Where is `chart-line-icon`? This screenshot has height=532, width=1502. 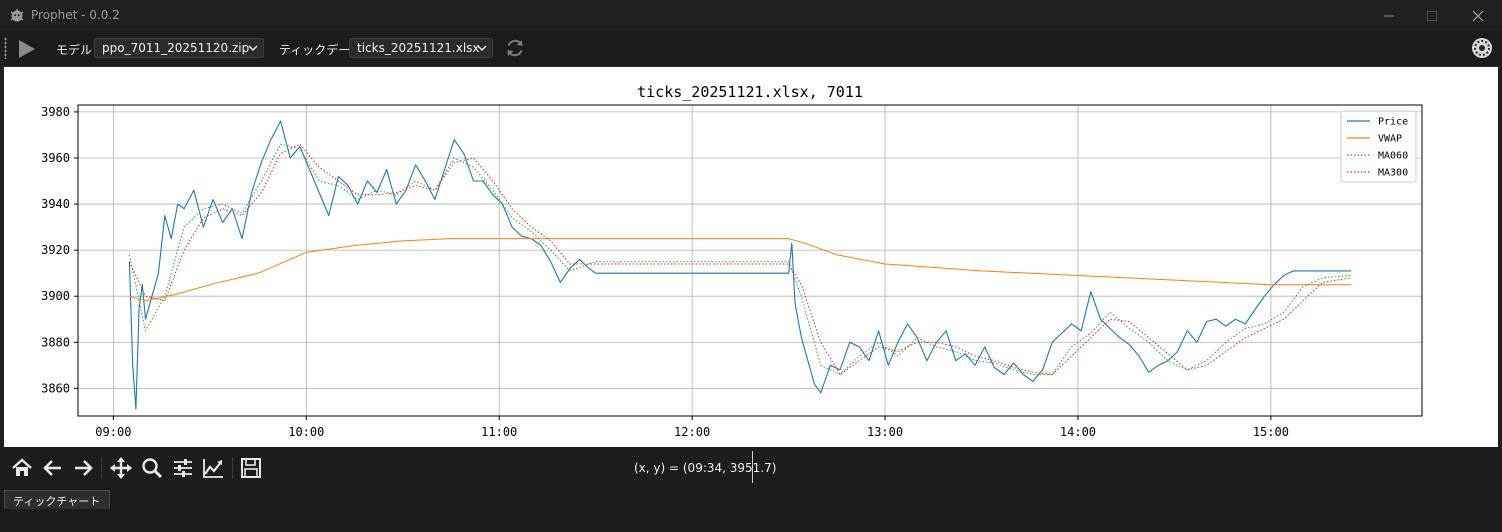
chart-line-icon is located at coordinates (213, 468).